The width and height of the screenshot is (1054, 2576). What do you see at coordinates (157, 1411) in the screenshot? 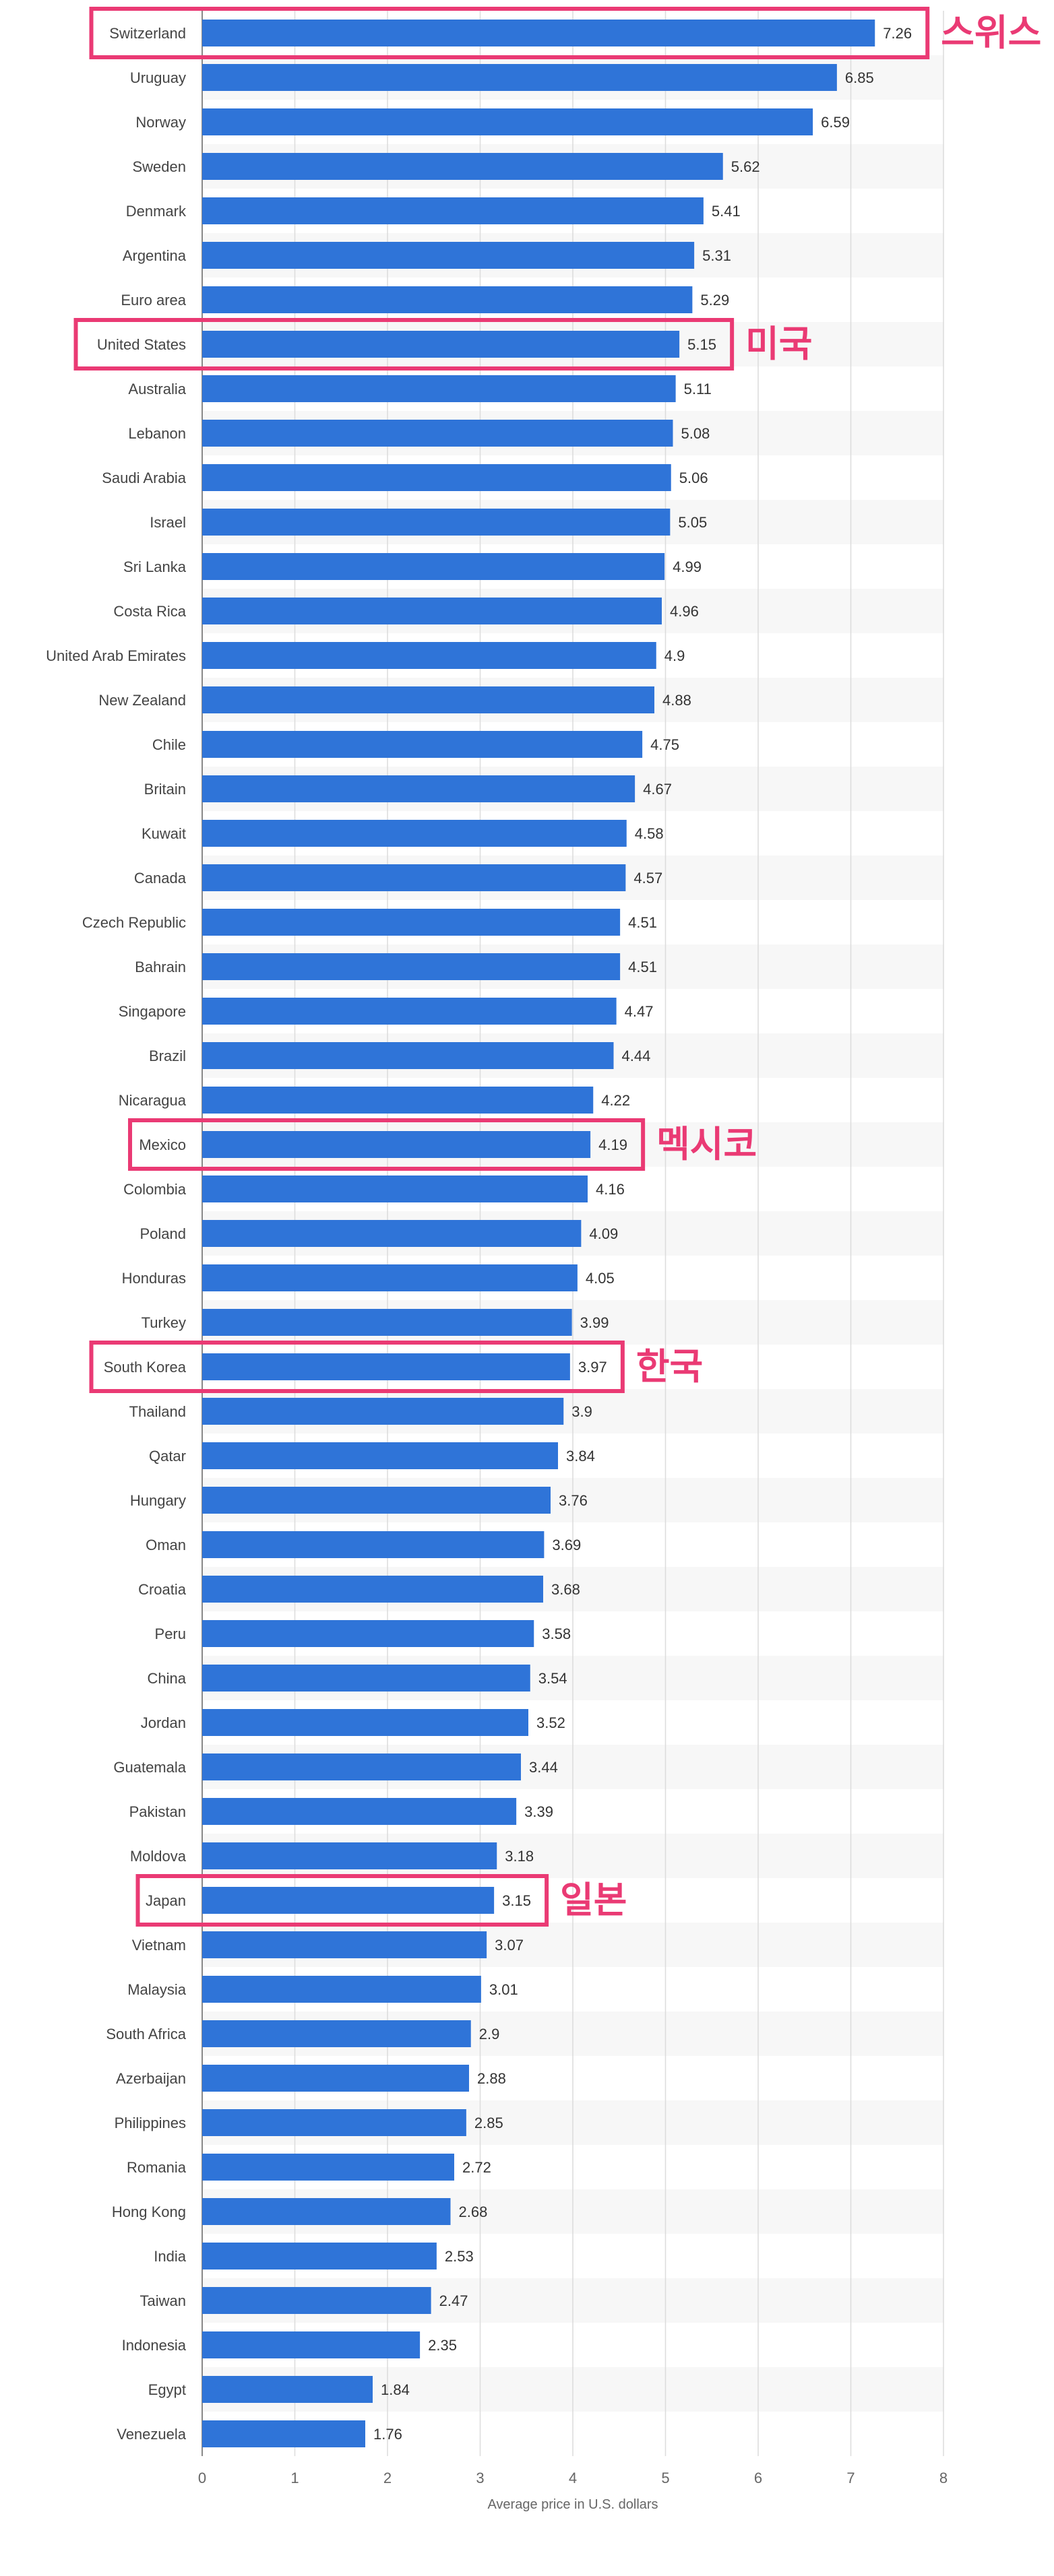
I see `category-label: Thailand` at bounding box center [157, 1411].